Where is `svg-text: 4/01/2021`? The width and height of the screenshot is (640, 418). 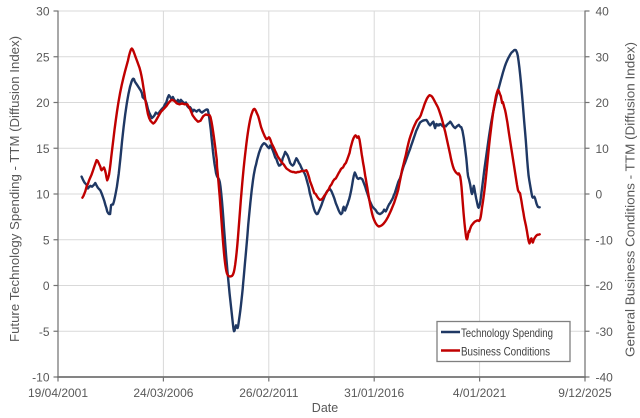
svg-text: 4/01/2021 is located at coordinates (480, 393).